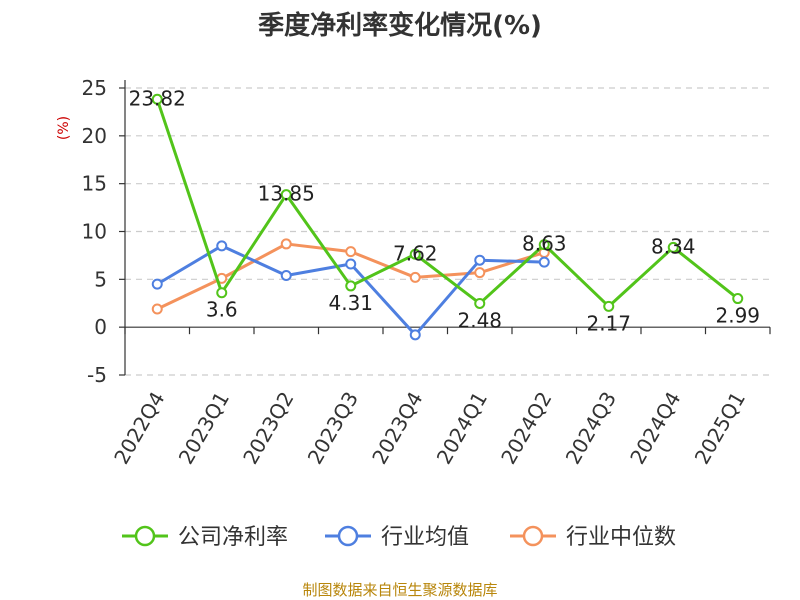  What do you see at coordinates (222, 310) in the screenshot?
I see `data-label: 3.6` at bounding box center [222, 310].